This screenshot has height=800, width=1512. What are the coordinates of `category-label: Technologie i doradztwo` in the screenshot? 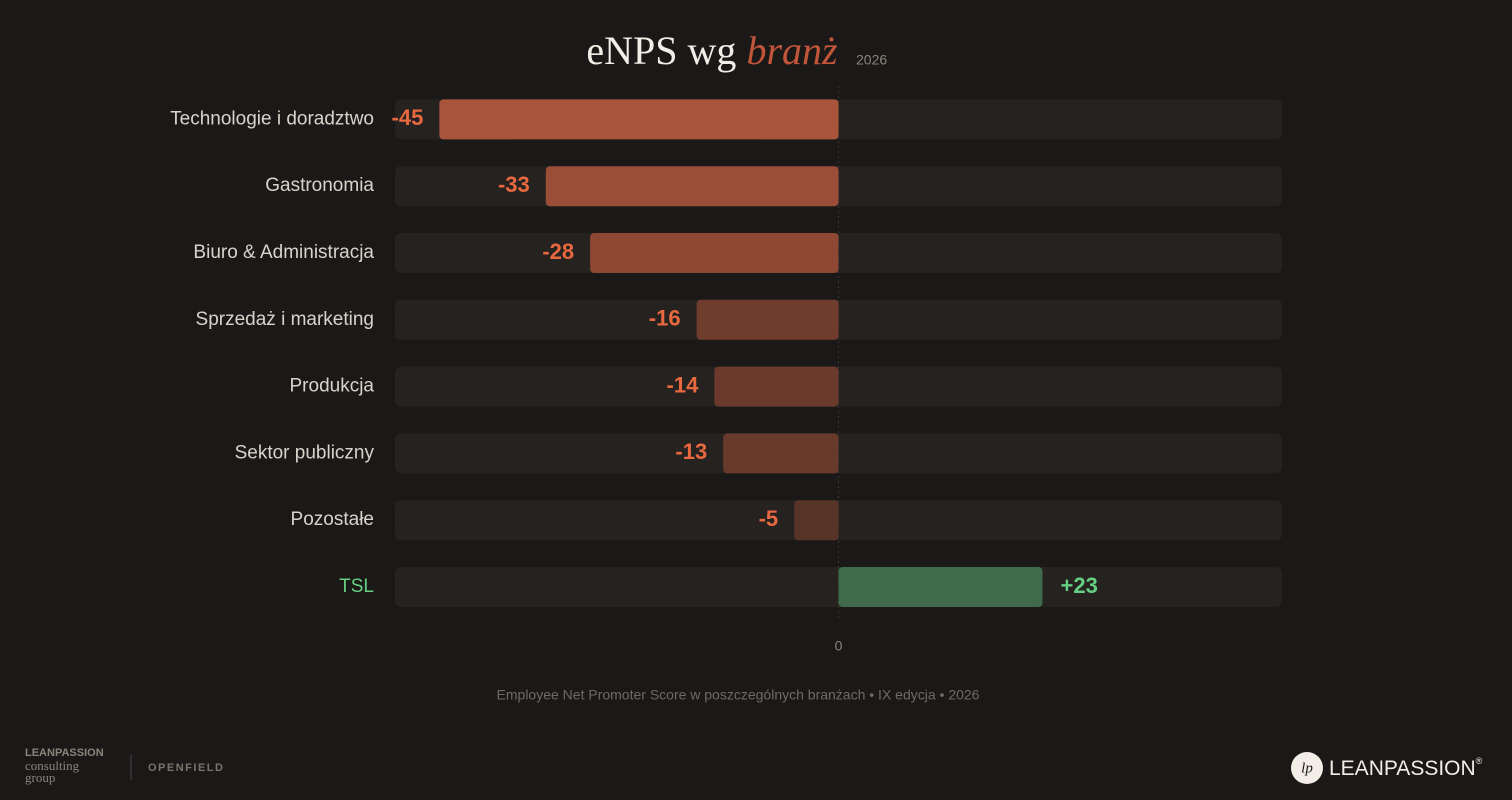 It's located at (272, 118).